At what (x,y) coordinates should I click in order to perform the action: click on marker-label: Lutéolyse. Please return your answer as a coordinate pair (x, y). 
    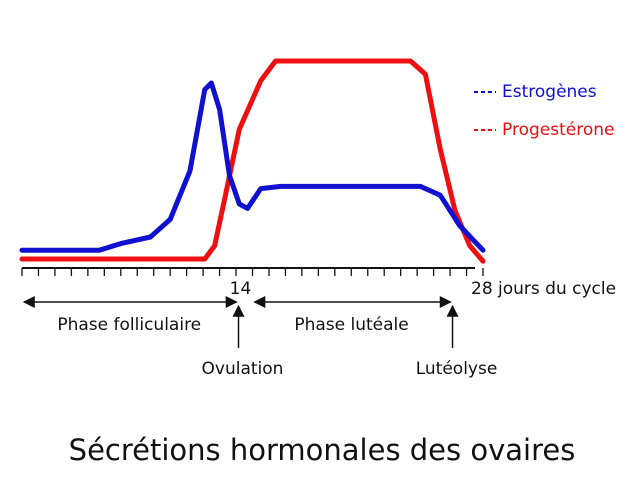
    Looking at the image, I should click on (457, 369).